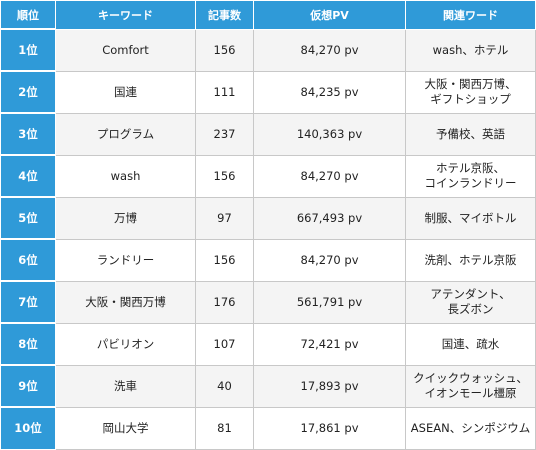 This screenshot has width=536, height=450. I want to click on keyword-cell: 万博, so click(125, 218).